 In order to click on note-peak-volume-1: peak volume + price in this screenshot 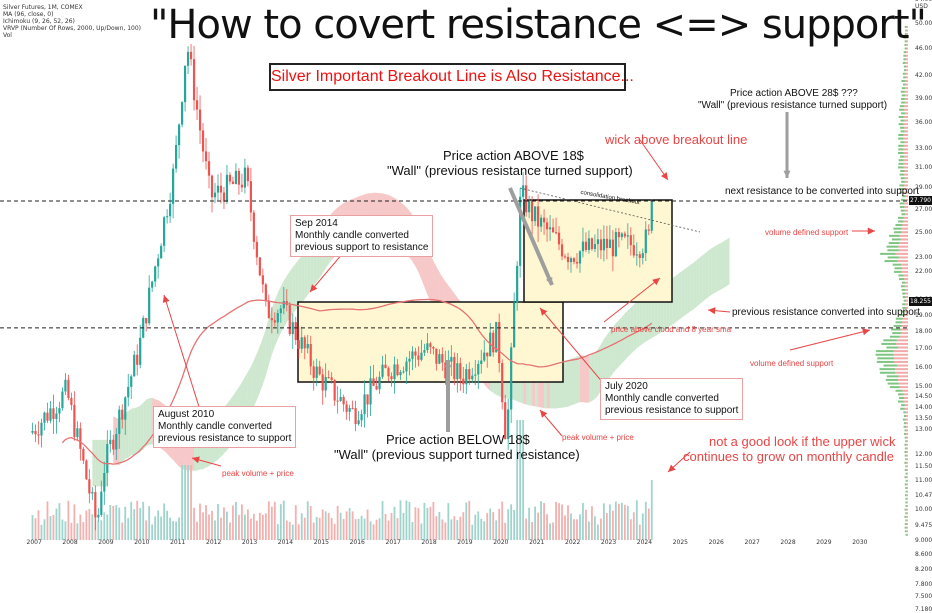, I will do `click(258, 473)`.